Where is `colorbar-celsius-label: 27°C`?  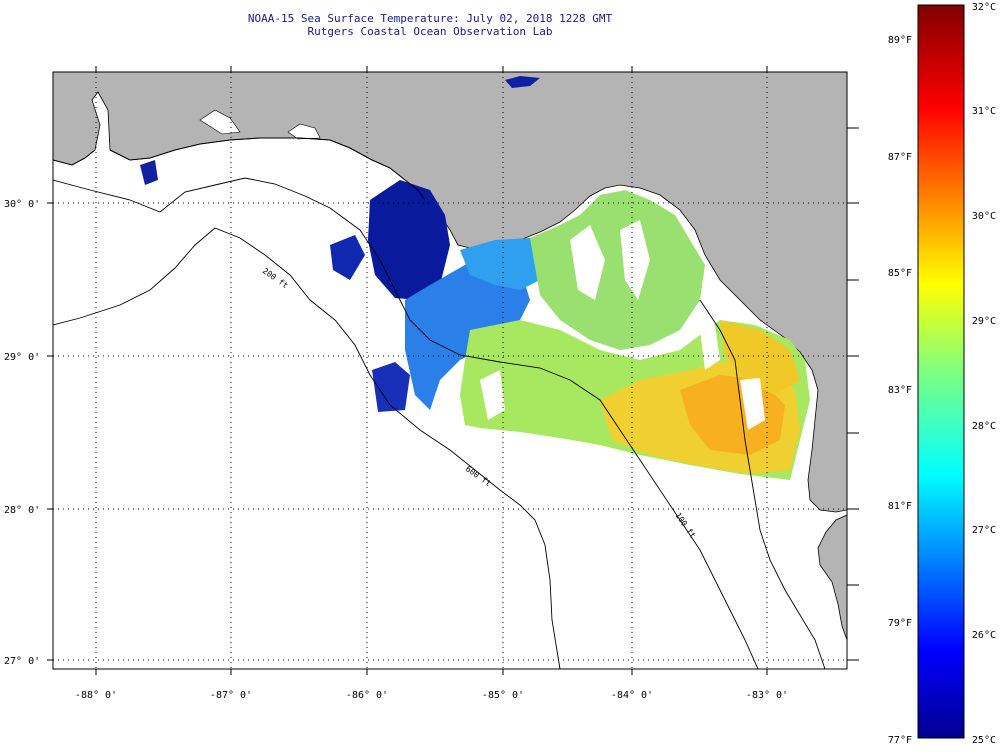
colorbar-celsius-label: 27°C is located at coordinates (984, 530).